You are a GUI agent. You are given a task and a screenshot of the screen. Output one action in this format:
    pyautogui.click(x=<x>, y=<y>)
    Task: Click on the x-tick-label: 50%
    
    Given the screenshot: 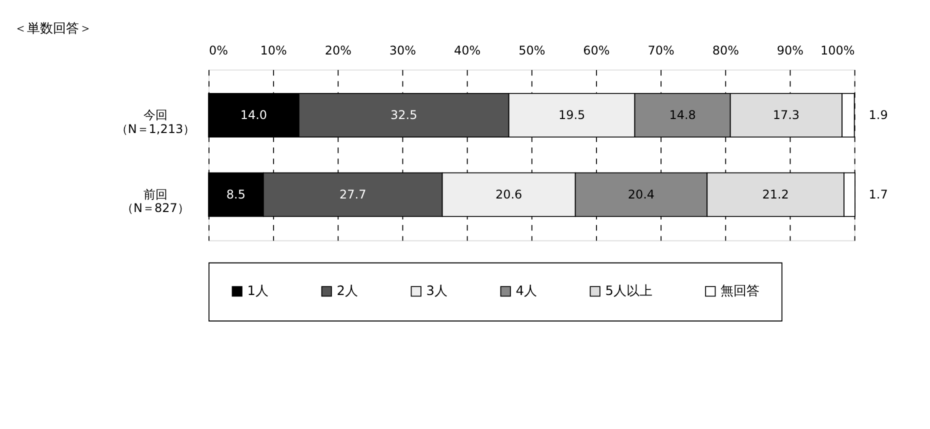 What is the action you would take?
    pyautogui.click(x=532, y=50)
    